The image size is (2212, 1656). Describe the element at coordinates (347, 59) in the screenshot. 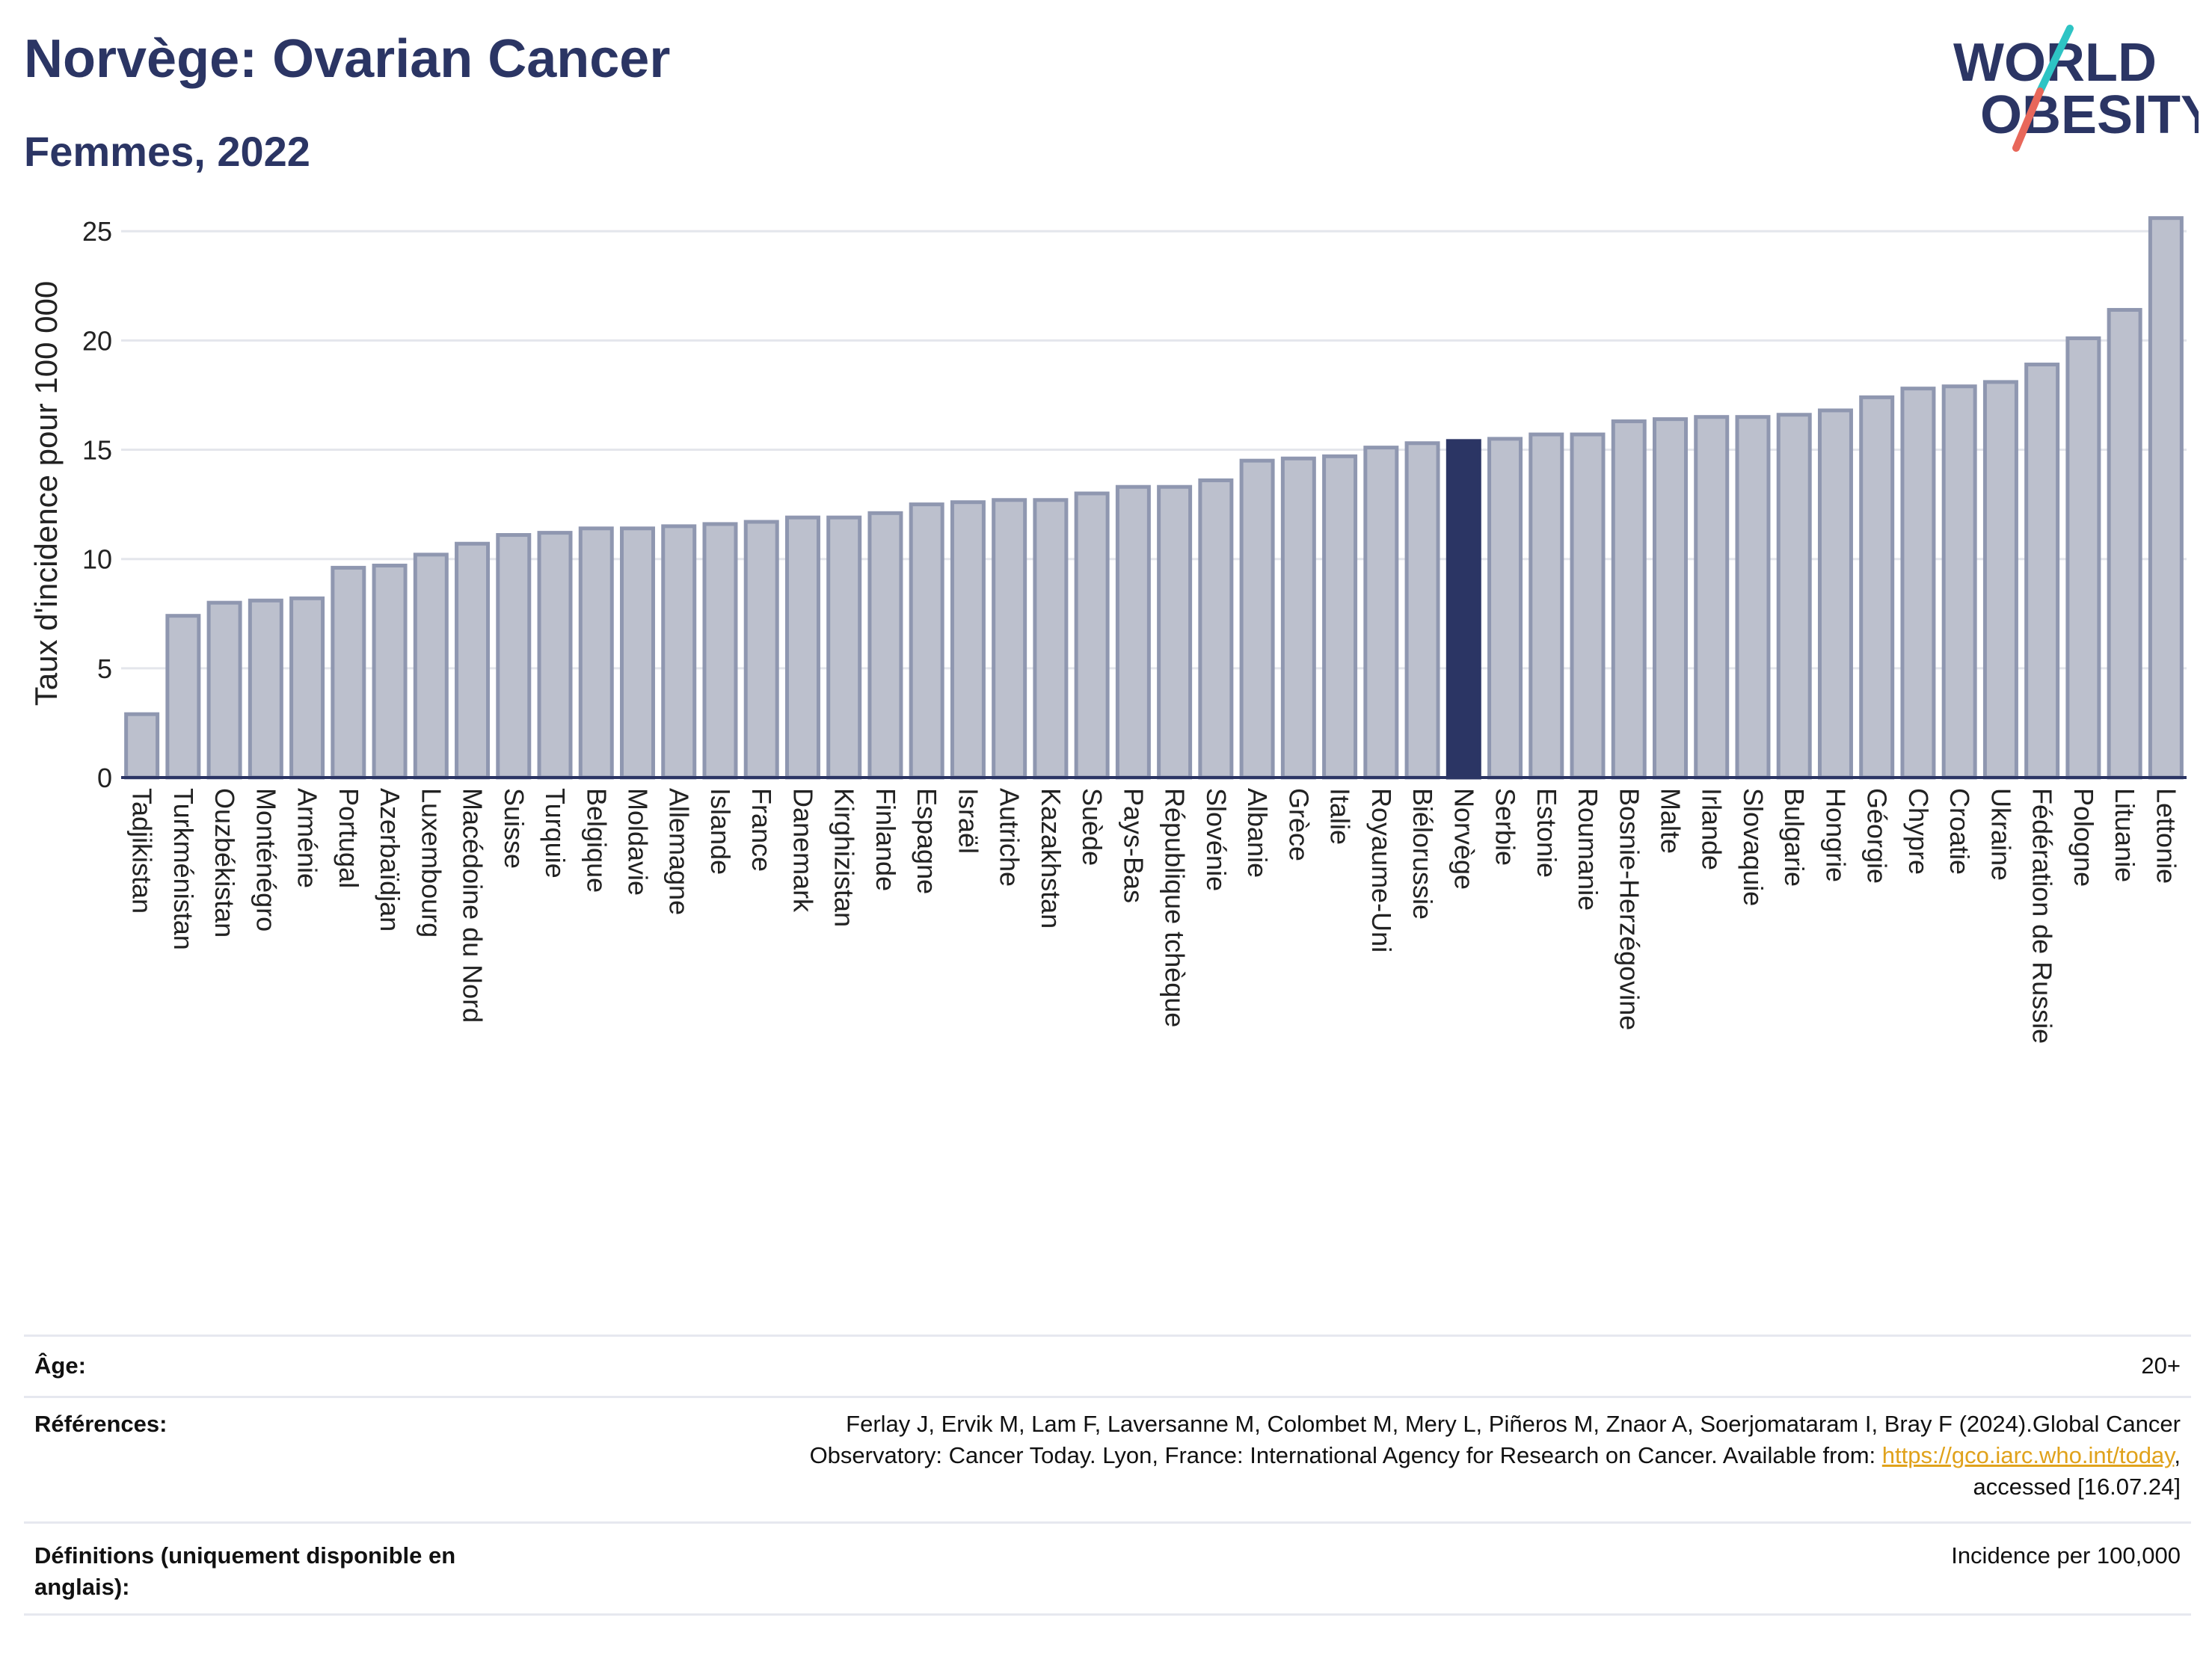

I see `page-title: Norvège: Ovarian Cancer` at that location.